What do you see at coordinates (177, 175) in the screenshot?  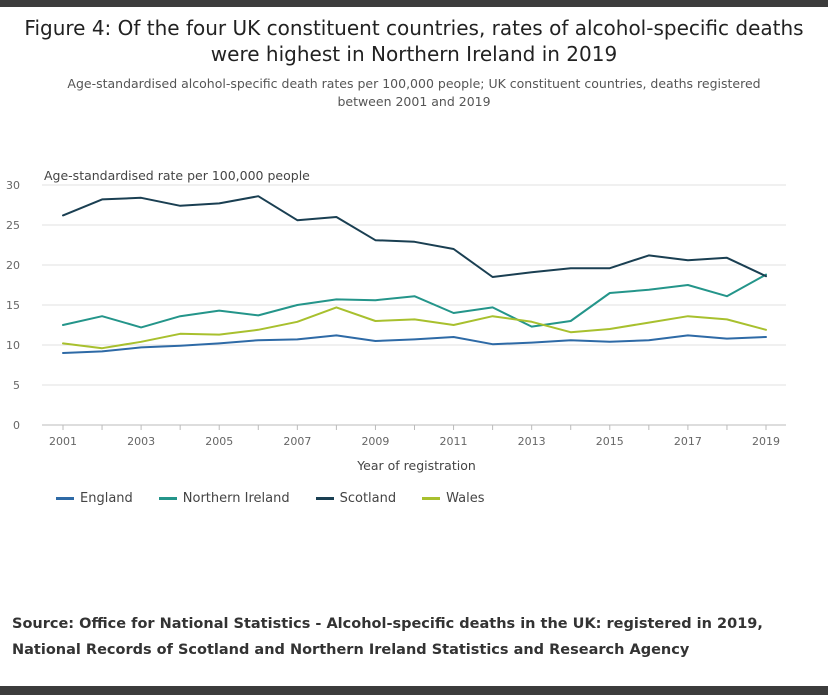 I see `y-axis-label: Age-standardised rate per 100,000 people` at bounding box center [177, 175].